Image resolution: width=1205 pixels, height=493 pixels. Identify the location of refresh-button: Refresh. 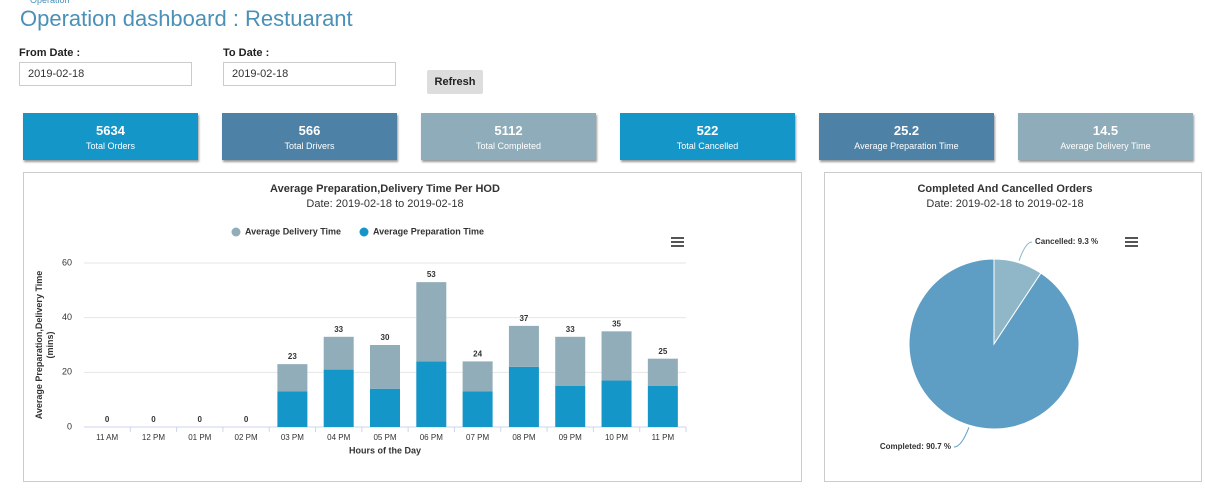
(455, 82).